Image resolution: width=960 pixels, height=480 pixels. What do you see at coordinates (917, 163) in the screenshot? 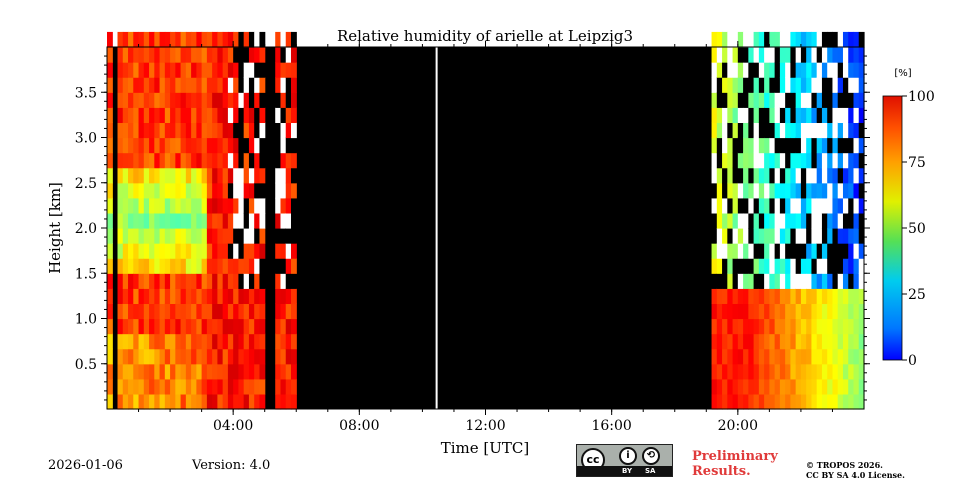
I see `colorbar-tick-label: 75` at bounding box center [917, 163].